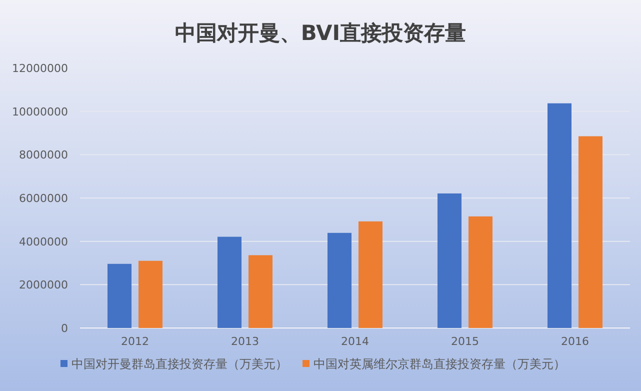 Image resolution: width=641 pixels, height=391 pixels. What do you see at coordinates (575, 341) in the screenshot?
I see `x-tick-label: 2016` at bounding box center [575, 341].